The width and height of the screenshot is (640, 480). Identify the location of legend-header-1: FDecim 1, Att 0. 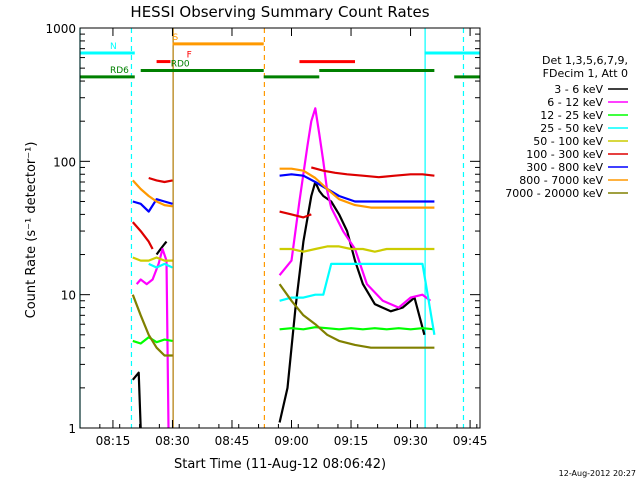
(585, 73).